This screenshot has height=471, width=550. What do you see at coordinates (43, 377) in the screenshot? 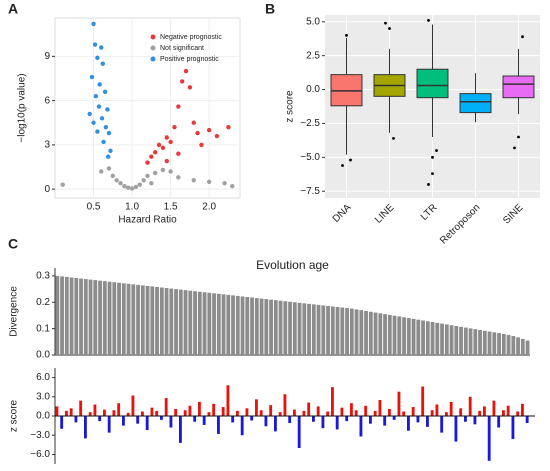
I see `y-tick-label: 6.0` at bounding box center [43, 377].